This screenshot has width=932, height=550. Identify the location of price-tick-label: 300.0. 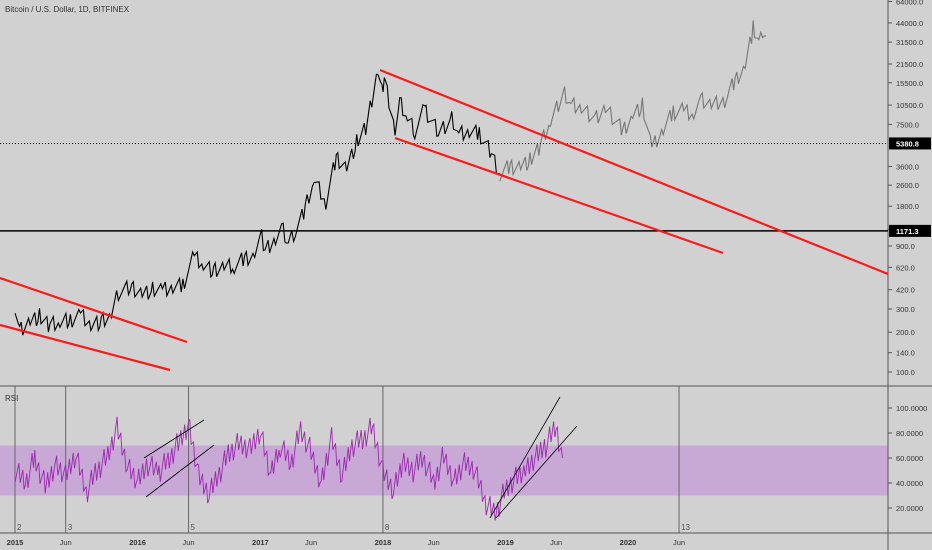
(905, 309).